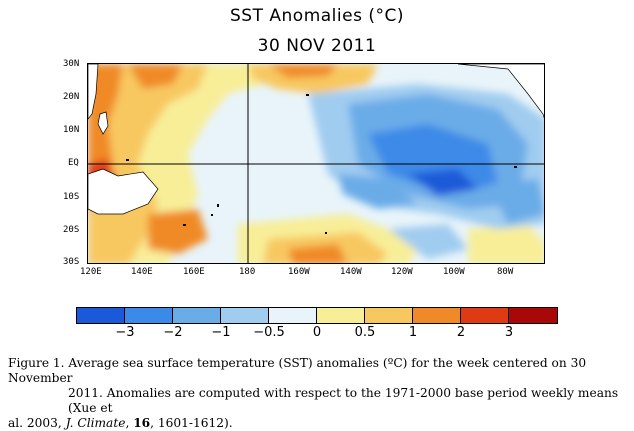  Describe the element at coordinates (505, 272) in the screenshot. I see `lon-label-80w: 80W` at that location.